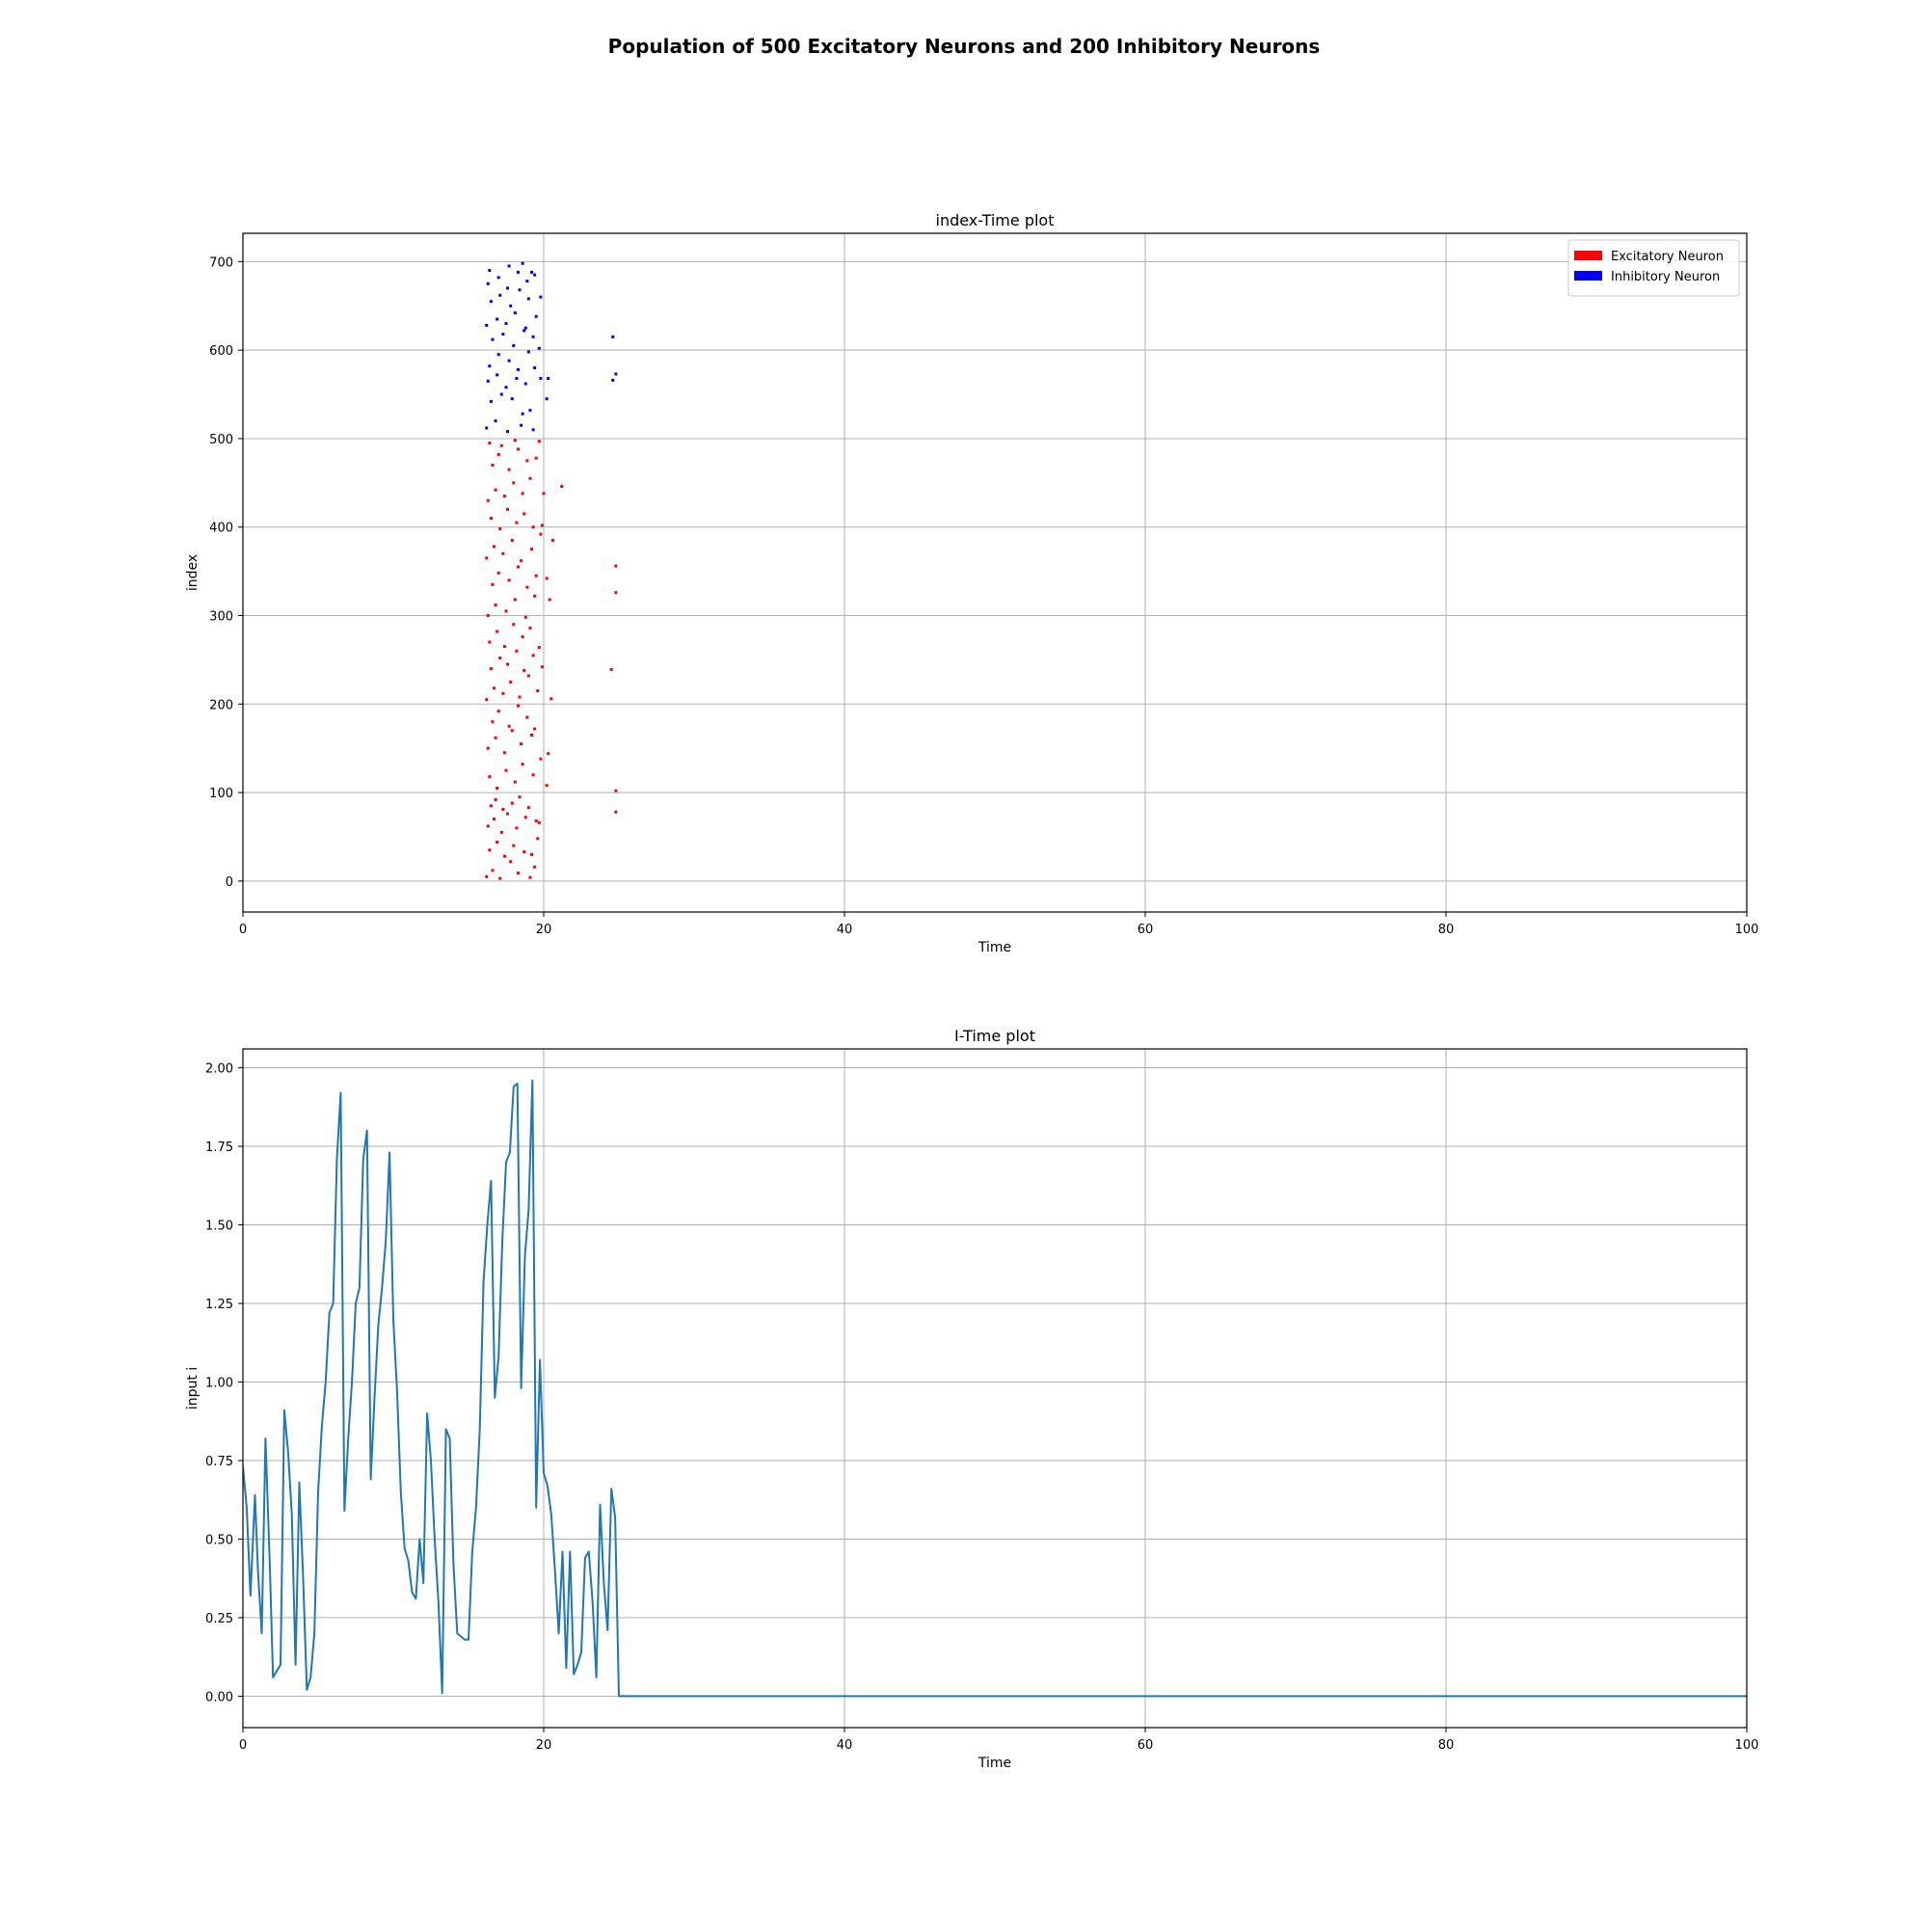 The width and height of the screenshot is (1928, 1932). Describe the element at coordinates (221, 529) in the screenshot. I see `y-tick-label: 400` at that location.